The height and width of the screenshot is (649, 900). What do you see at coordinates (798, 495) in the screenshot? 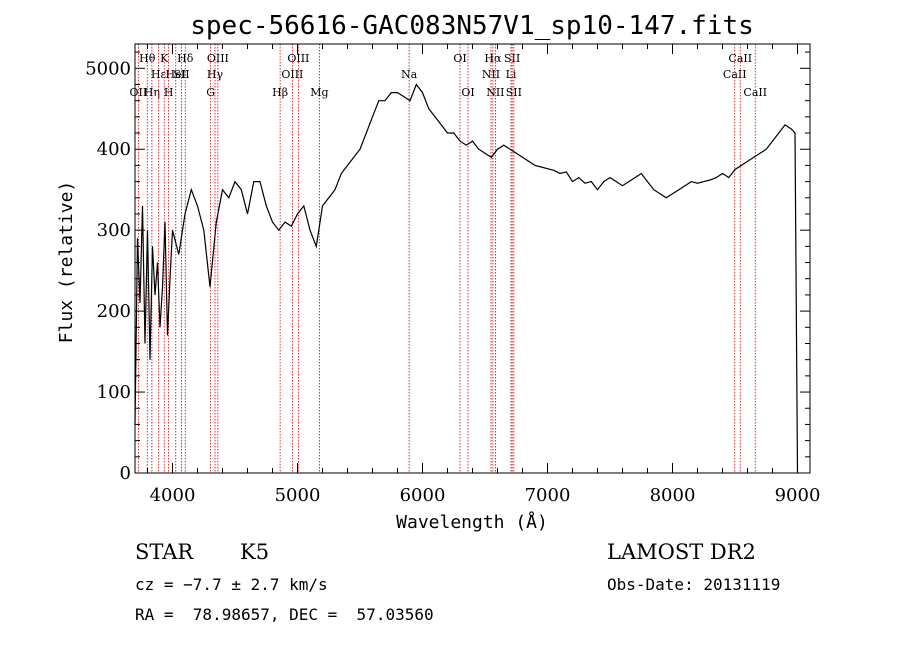
I see `x-tick-label: 9000` at bounding box center [798, 495].